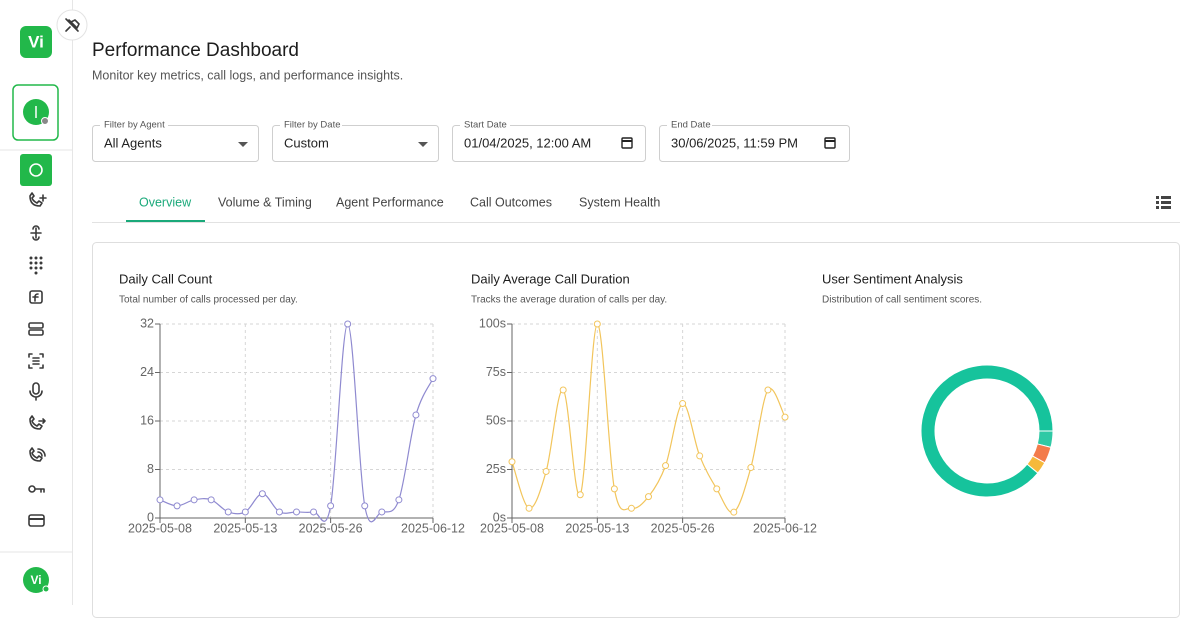 Image resolution: width=1200 pixels, height=635 pixels. What do you see at coordinates (150, 469) in the screenshot?
I see `y-tick-label: 8` at bounding box center [150, 469].